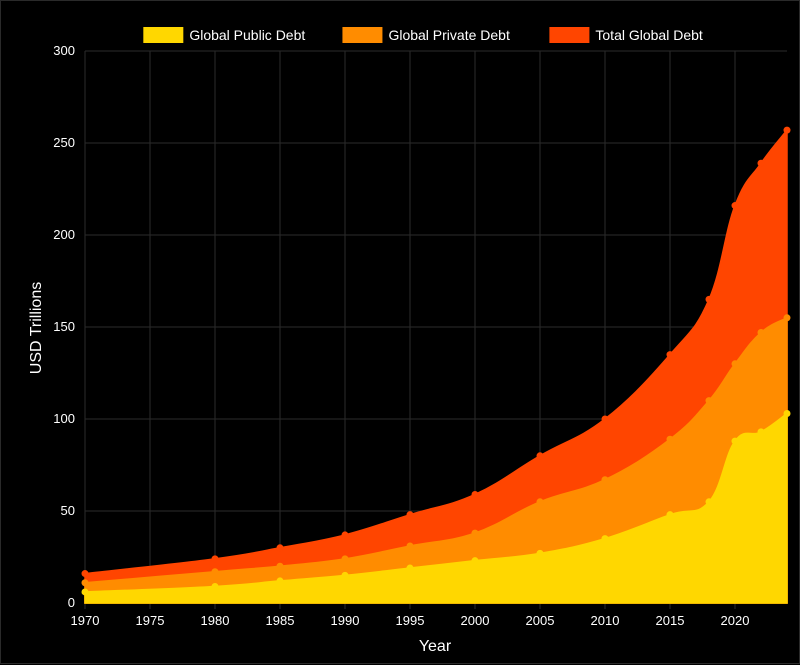 The width and height of the screenshot is (800, 665). What do you see at coordinates (64, 50) in the screenshot?
I see `y-tick-label: 300` at bounding box center [64, 50].